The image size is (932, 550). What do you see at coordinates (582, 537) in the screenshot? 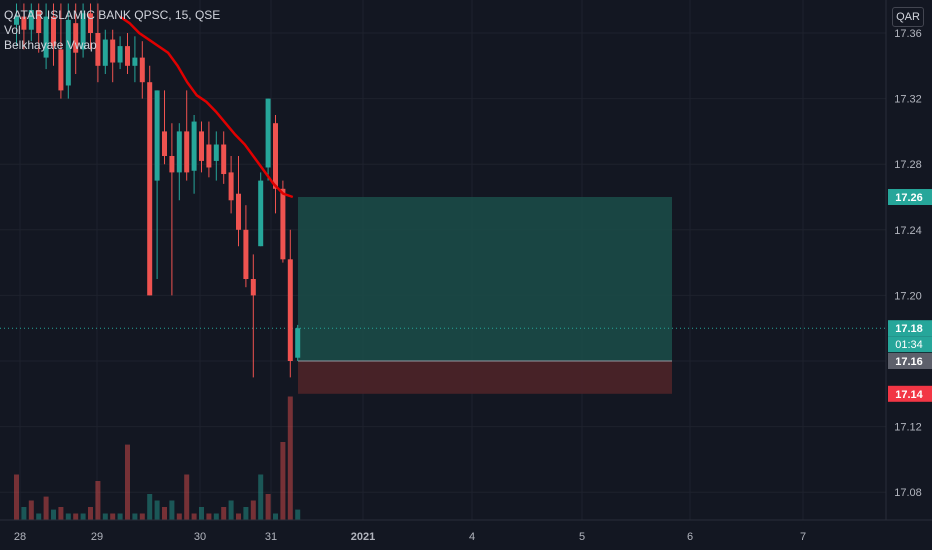
I see `time-tick-label: 5` at bounding box center [582, 537].